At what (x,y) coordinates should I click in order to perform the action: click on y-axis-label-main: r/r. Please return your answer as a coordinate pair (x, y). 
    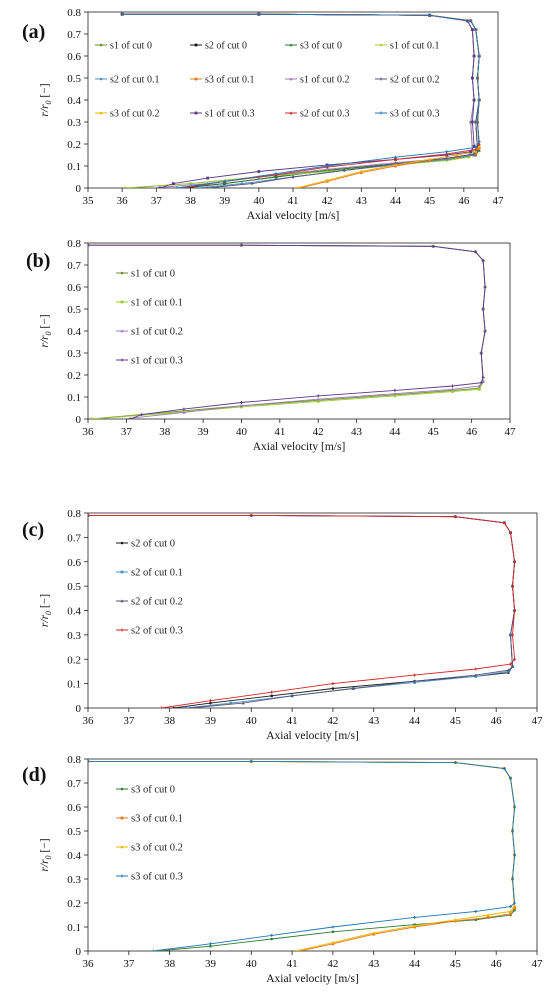
    Looking at the image, I should click on (45, 620).